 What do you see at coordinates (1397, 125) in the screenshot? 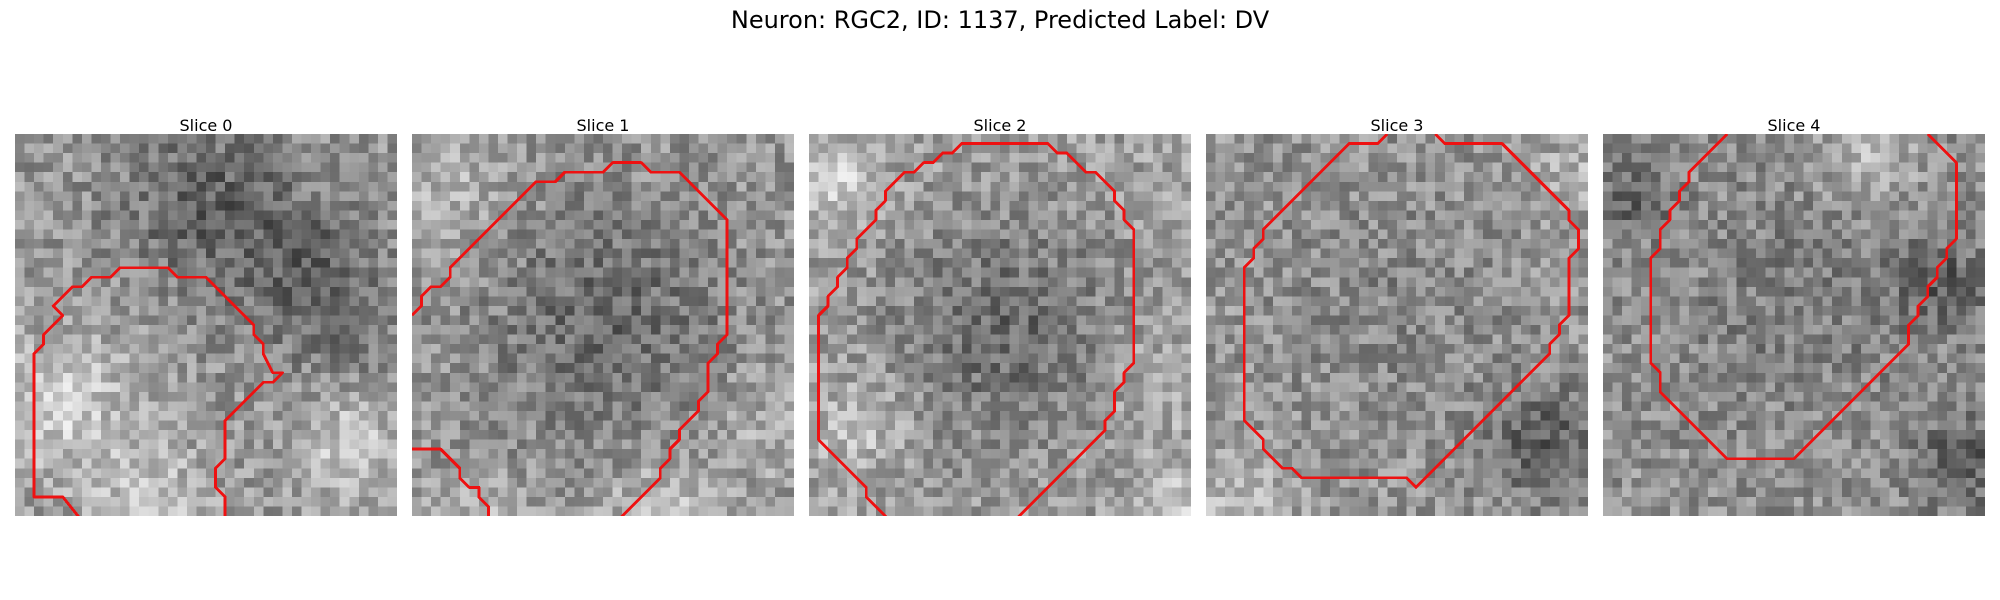
I see `slice-title: Slice 3` at bounding box center [1397, 125].